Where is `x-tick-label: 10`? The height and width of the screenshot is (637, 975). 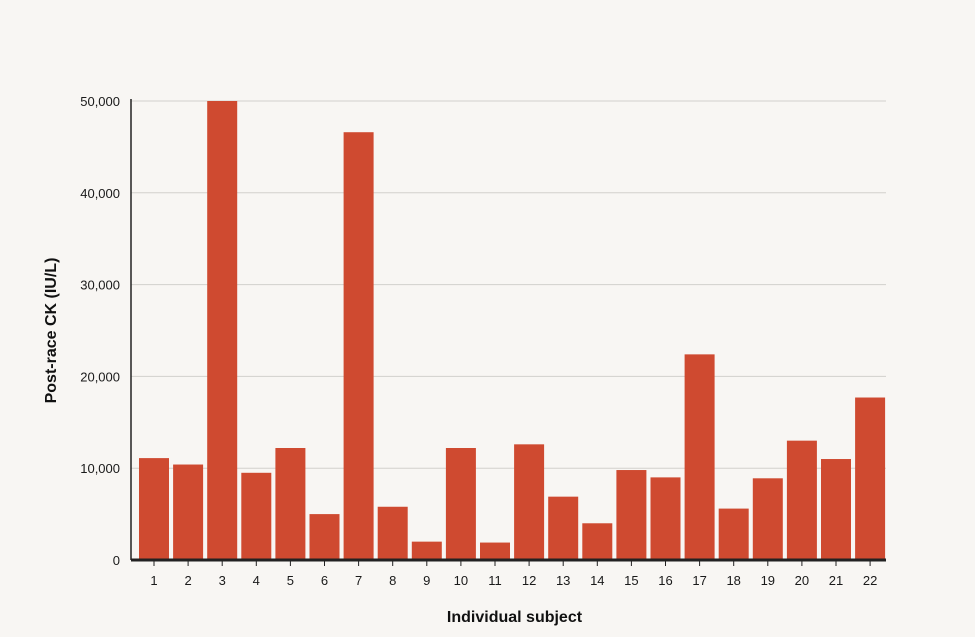
x-tick-label: 10 is located at coordinates (461, 580).